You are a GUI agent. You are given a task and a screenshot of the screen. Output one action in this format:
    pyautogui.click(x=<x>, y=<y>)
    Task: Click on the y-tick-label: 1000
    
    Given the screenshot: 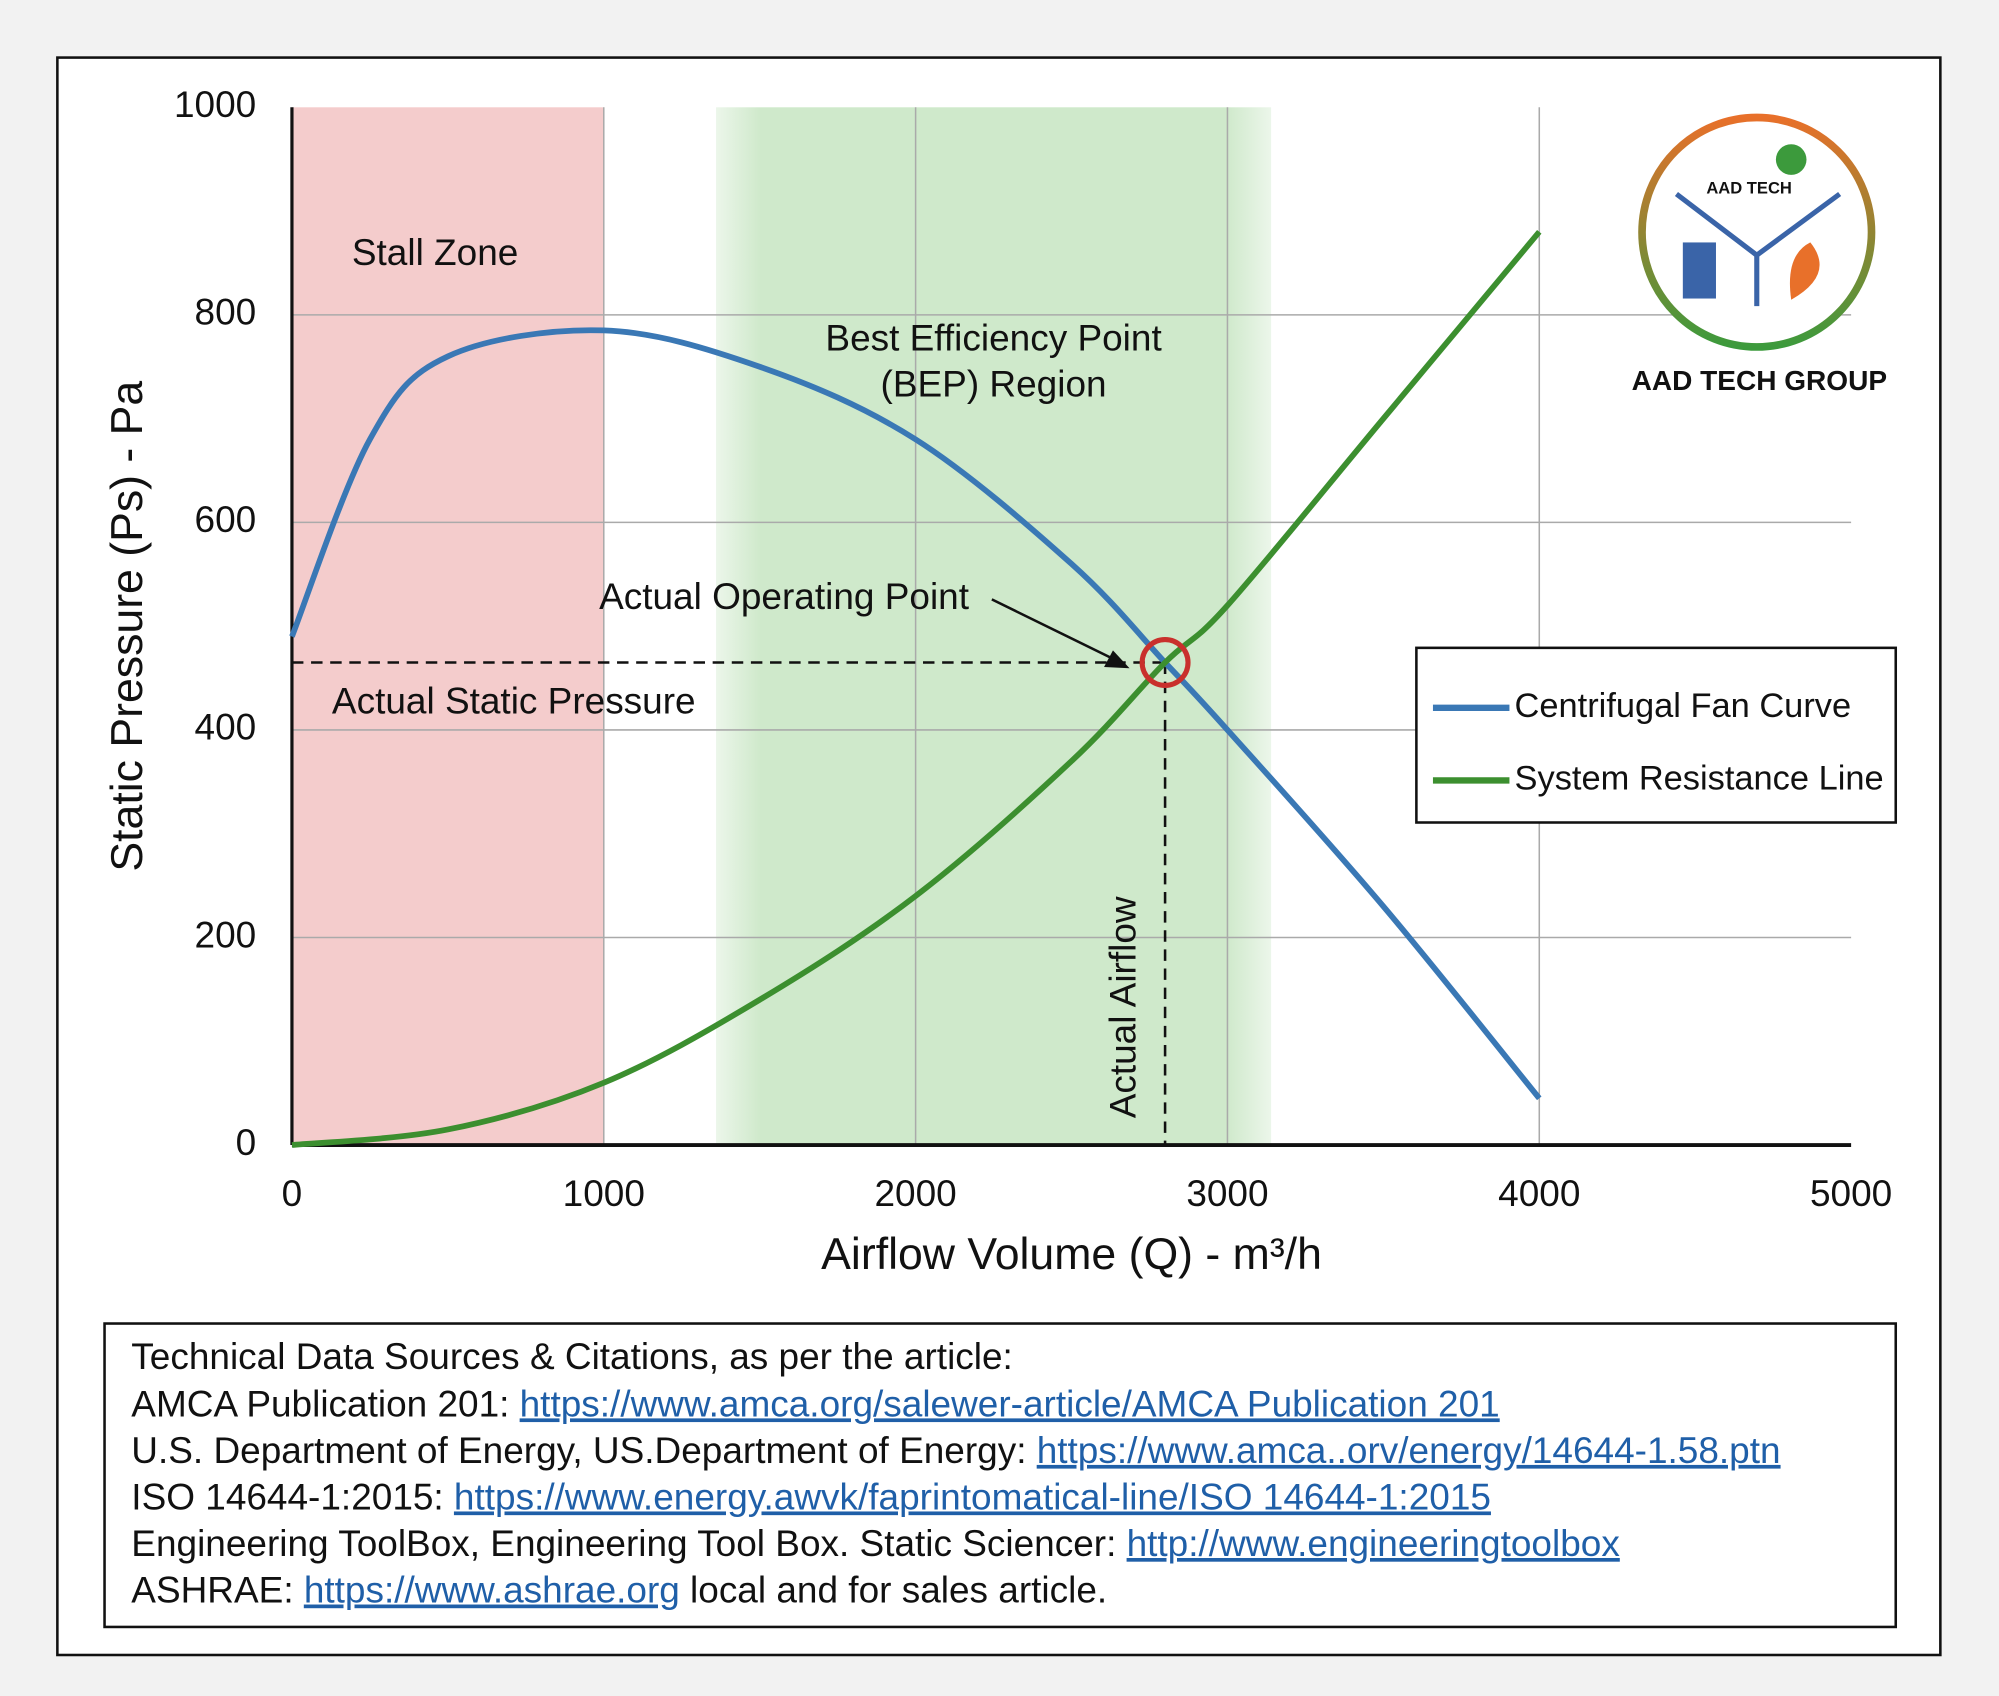 What is the action you would take?
    pyautogui.click(x=215, y=104)
    